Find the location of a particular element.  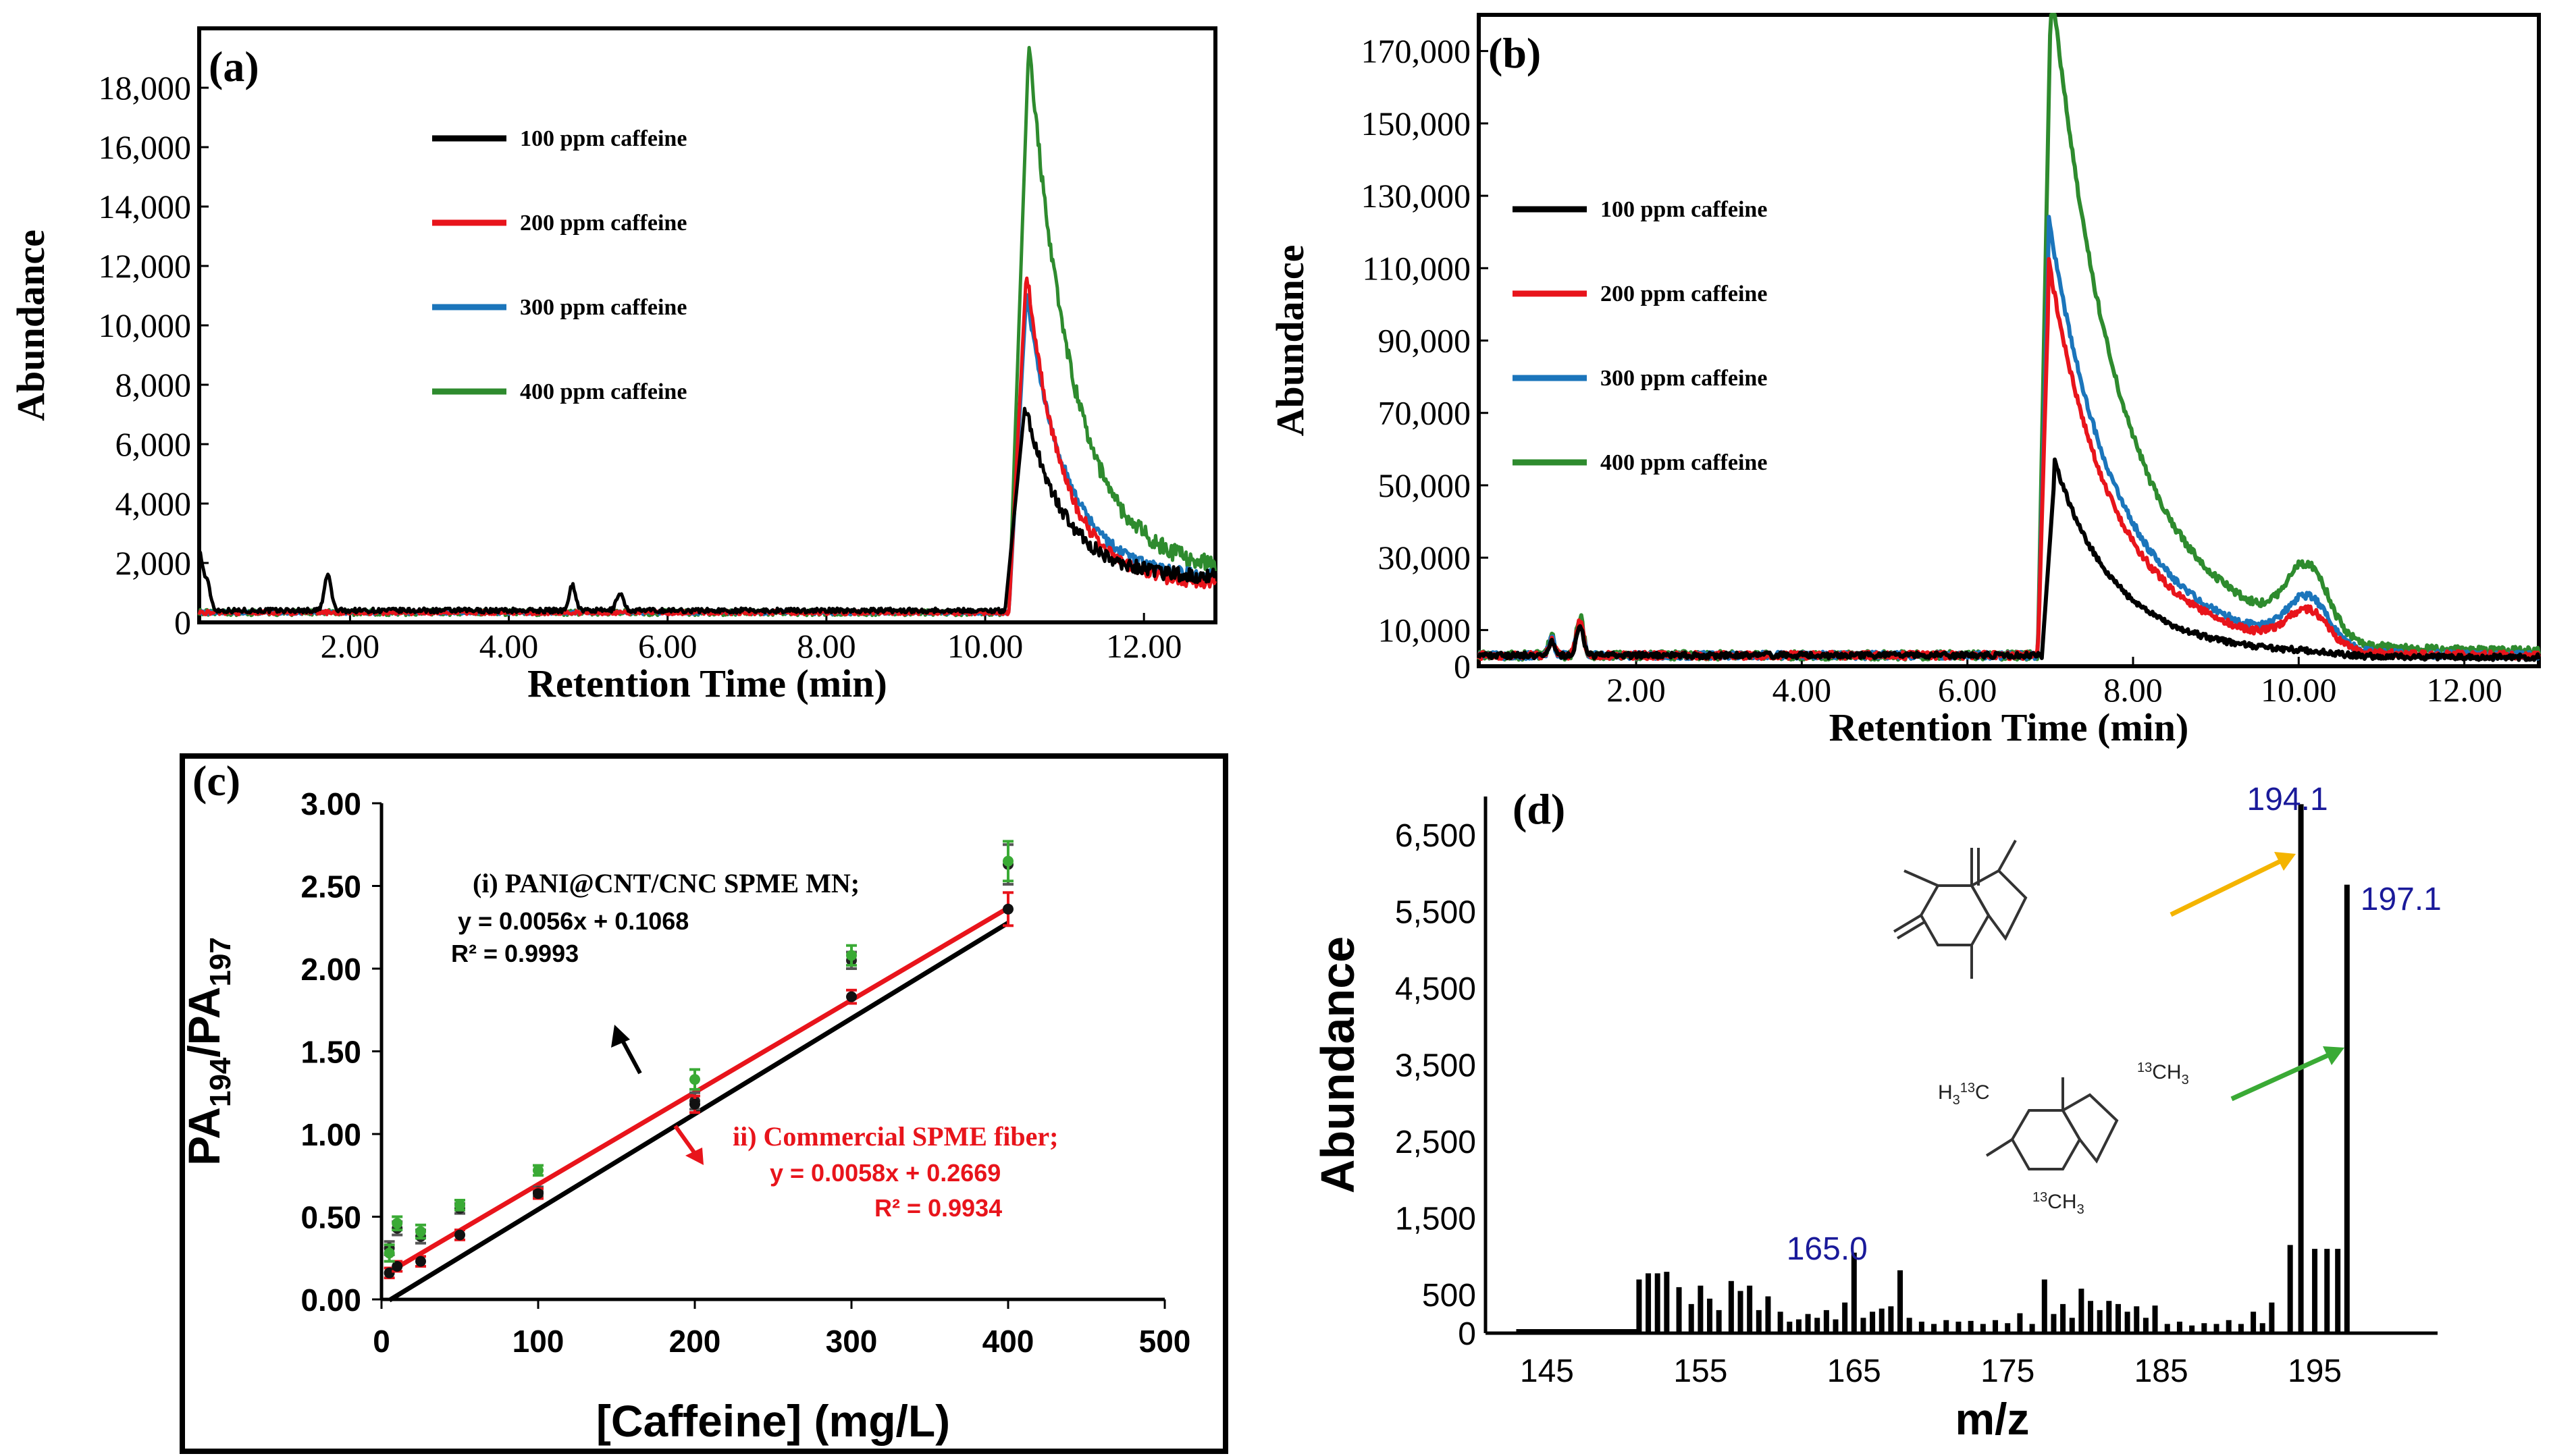

peak-label-194: 194.1 is located at coordinates (2287, 799).